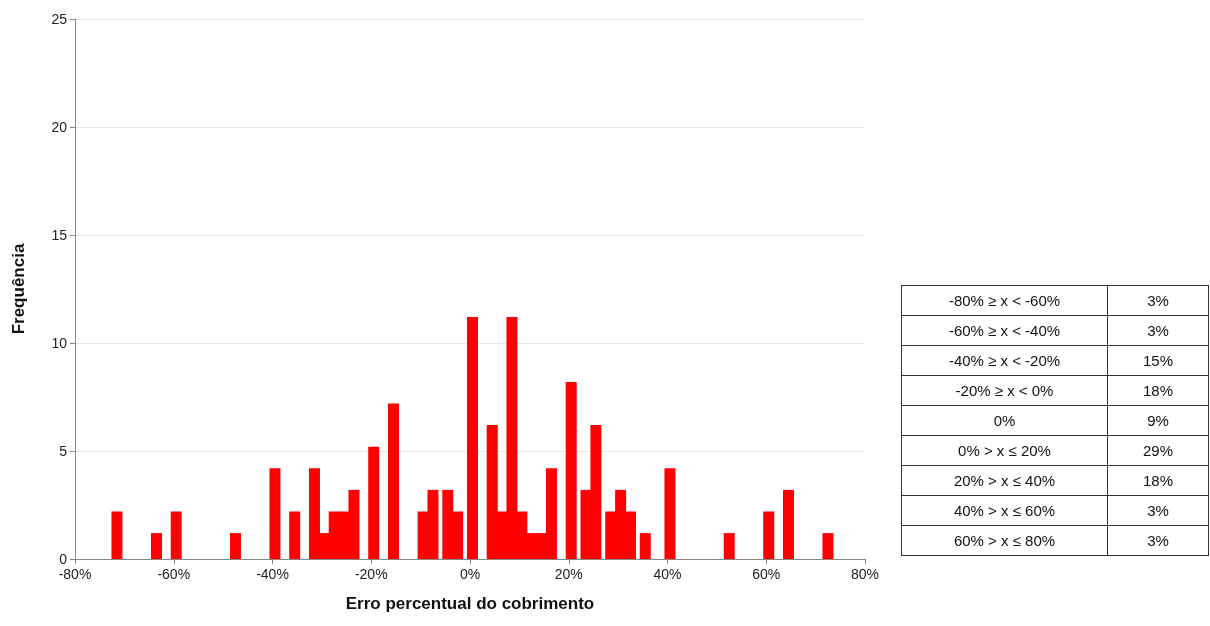 This screenshot has height=626, width=1210. What do you see at coordinates (272, 574) in the screenshot?
I see `x-tick-label: -40%` at bounding box center [272, 574].